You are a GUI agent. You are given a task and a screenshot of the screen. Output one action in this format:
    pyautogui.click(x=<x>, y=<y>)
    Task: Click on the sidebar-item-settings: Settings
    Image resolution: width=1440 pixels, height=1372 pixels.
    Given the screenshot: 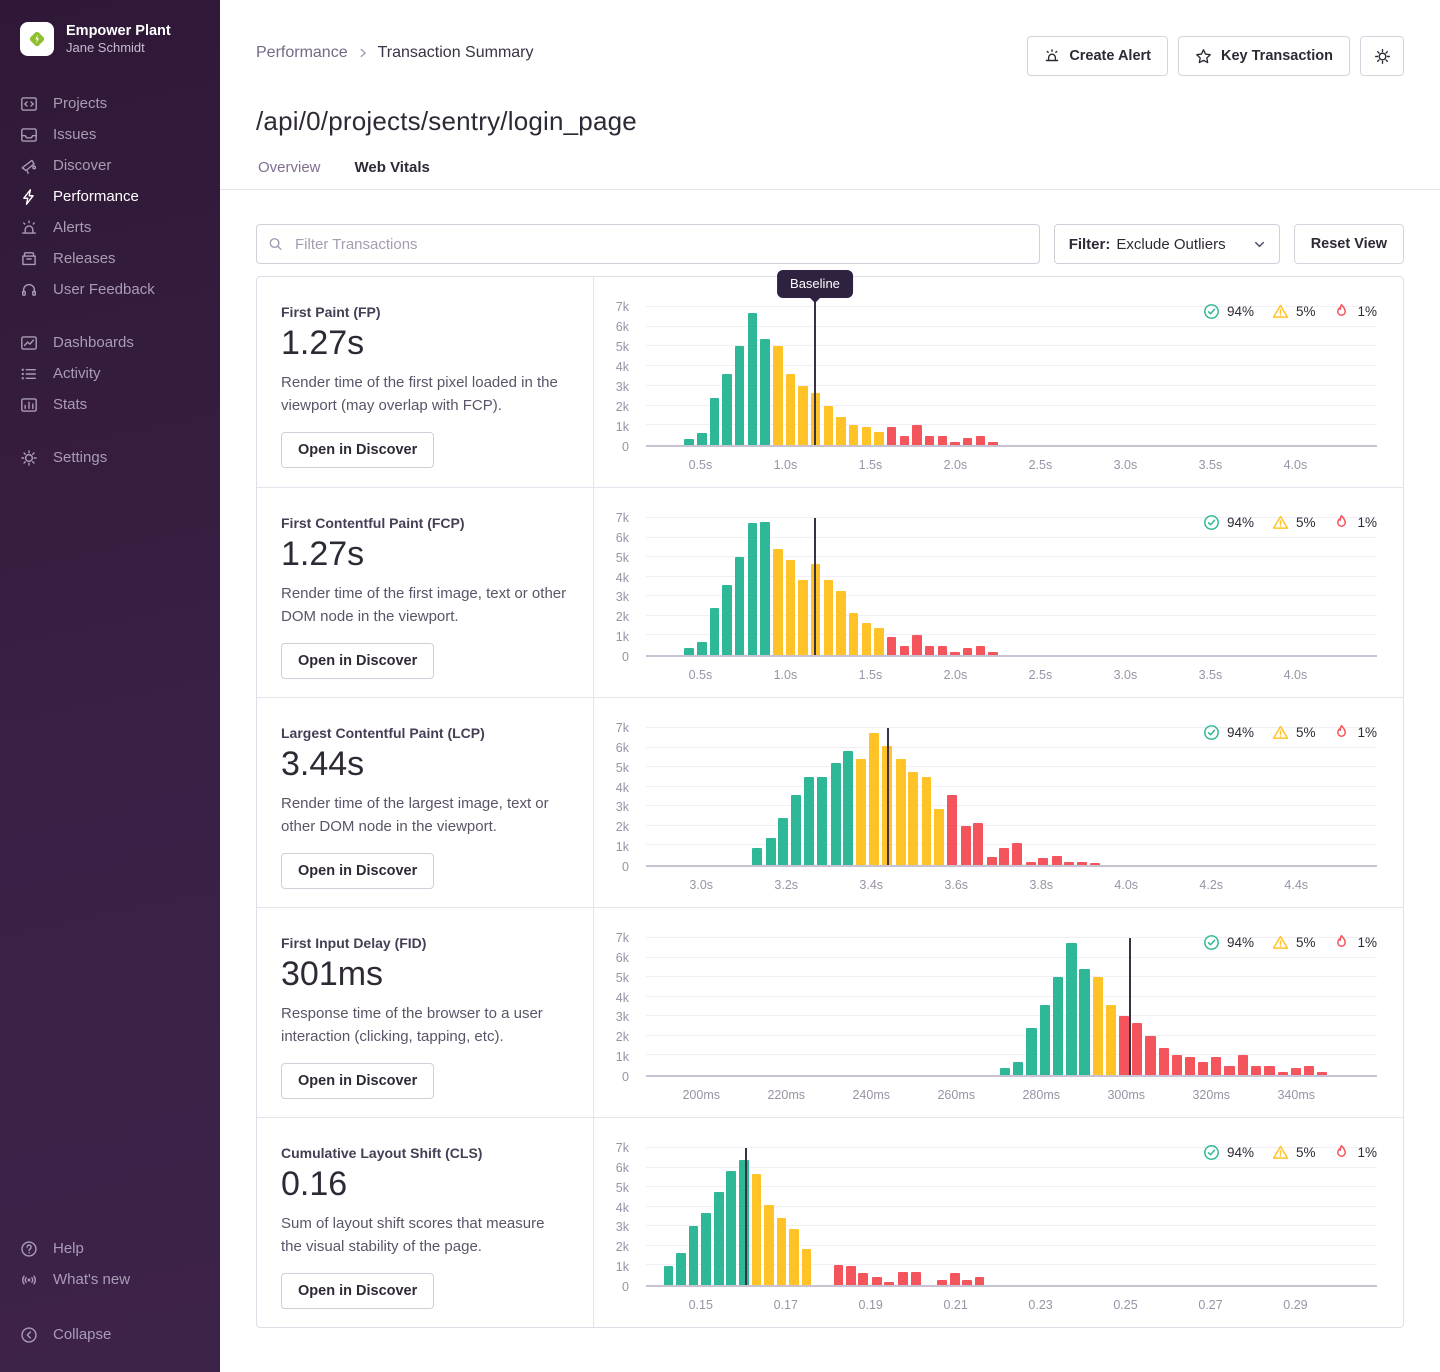 What is the action you would take?
    pyautogui.click(x=110, y=457)
    